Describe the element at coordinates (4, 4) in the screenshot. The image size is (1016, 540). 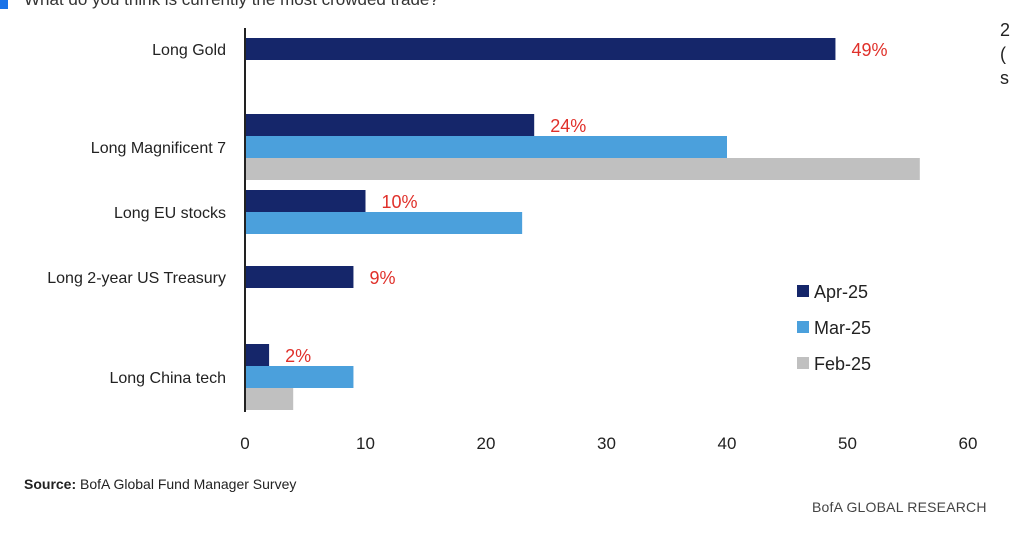
I see `section-accent-marker` at that location.